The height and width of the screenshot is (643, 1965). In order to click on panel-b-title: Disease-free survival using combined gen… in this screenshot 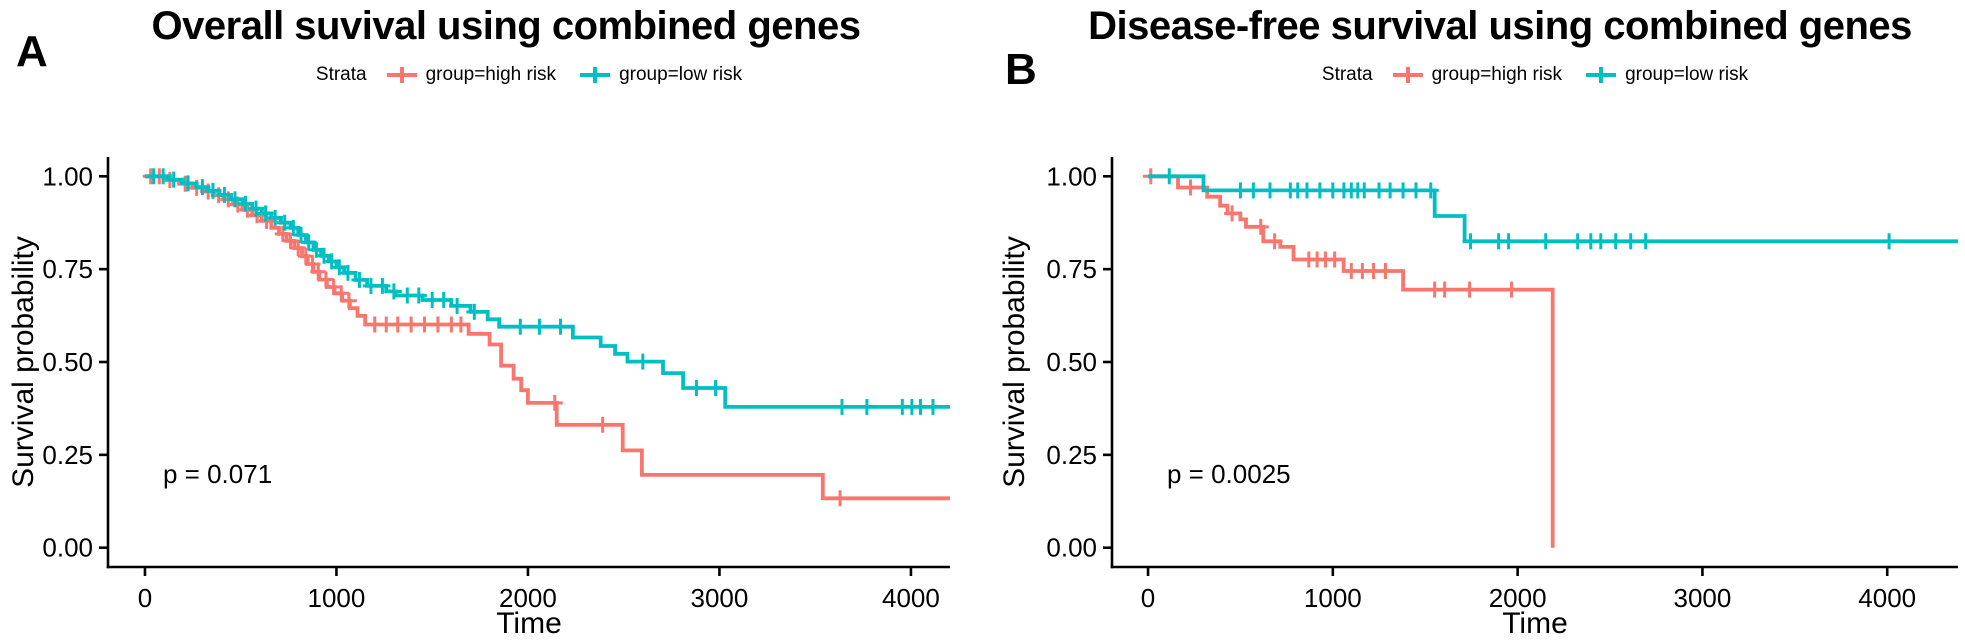, I will do `click(1500, 26)`.